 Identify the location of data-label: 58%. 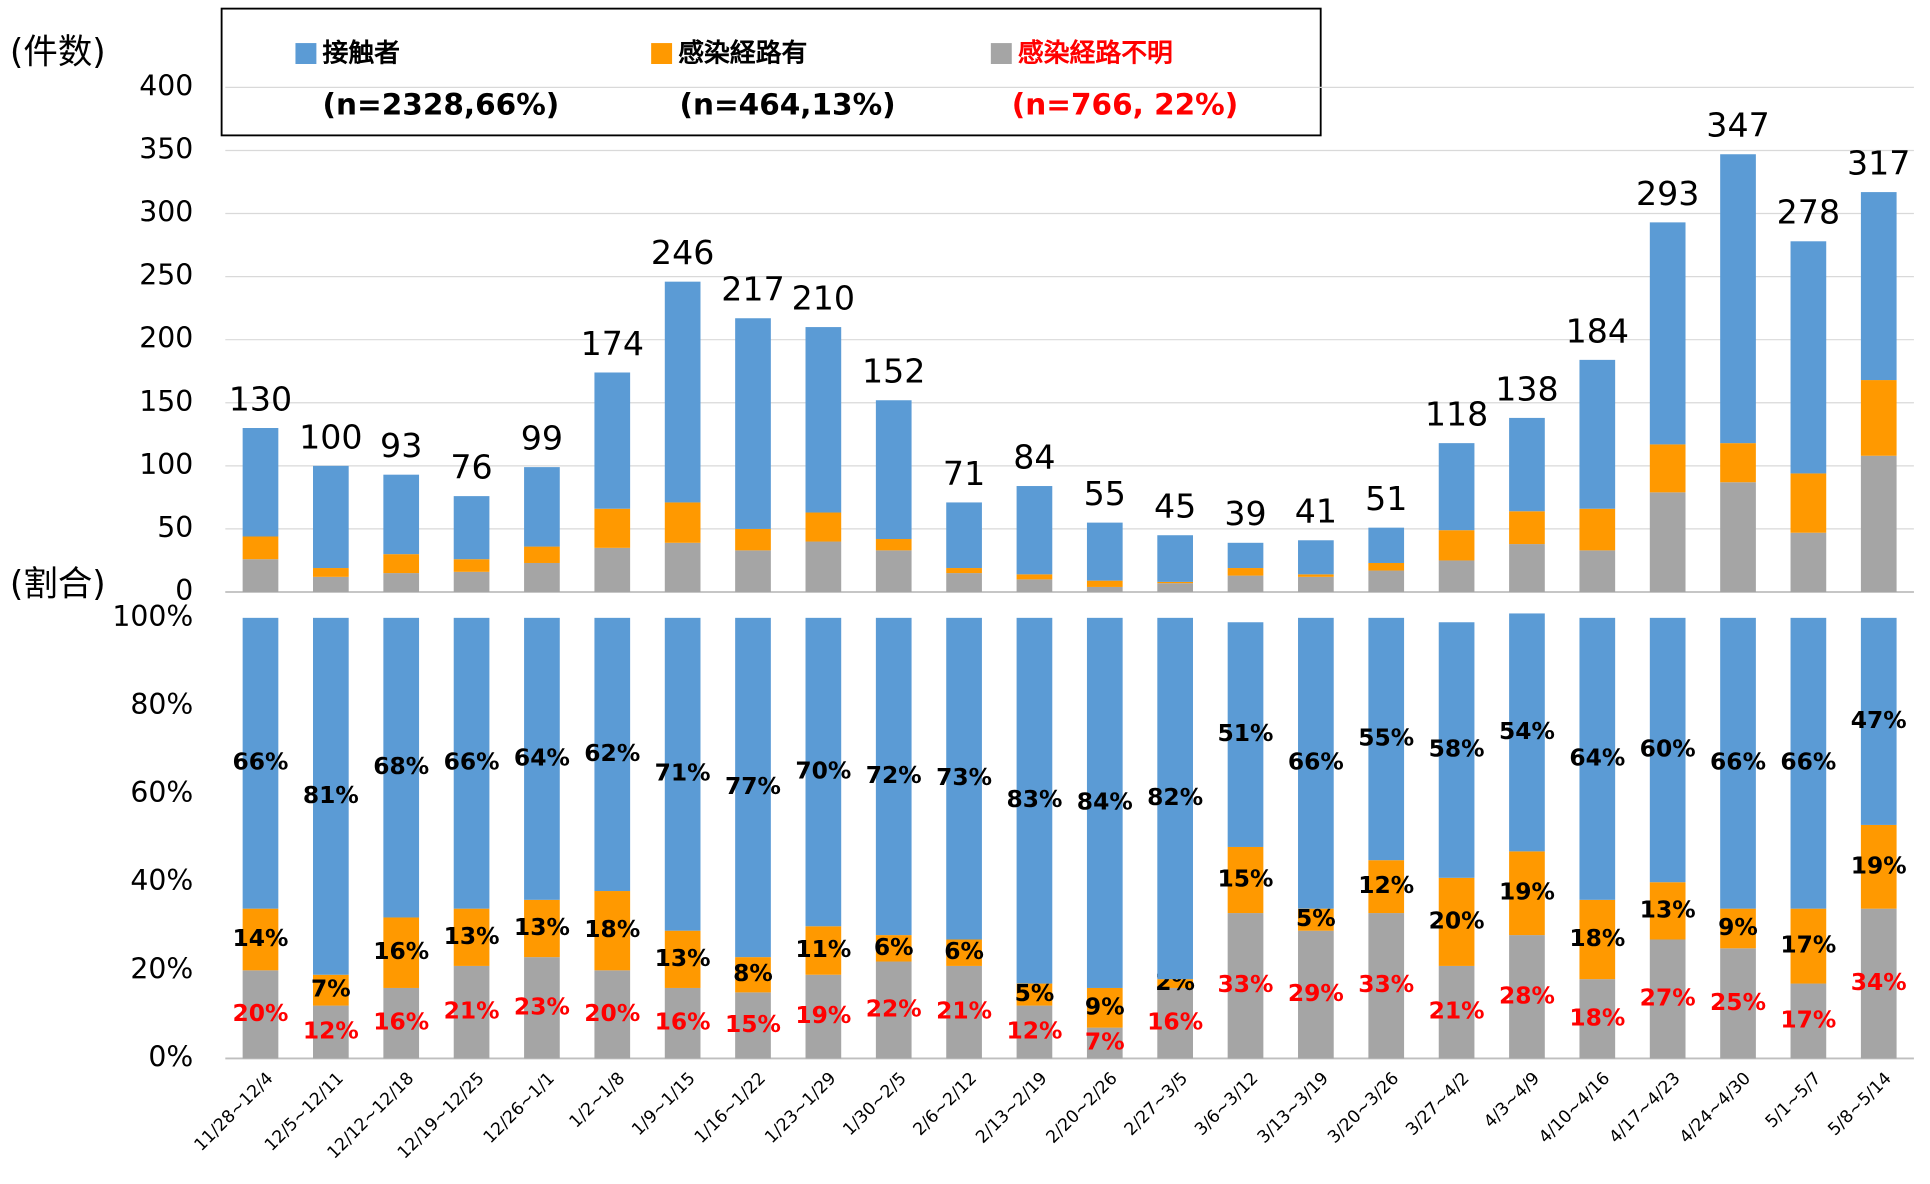
(1457, 749).